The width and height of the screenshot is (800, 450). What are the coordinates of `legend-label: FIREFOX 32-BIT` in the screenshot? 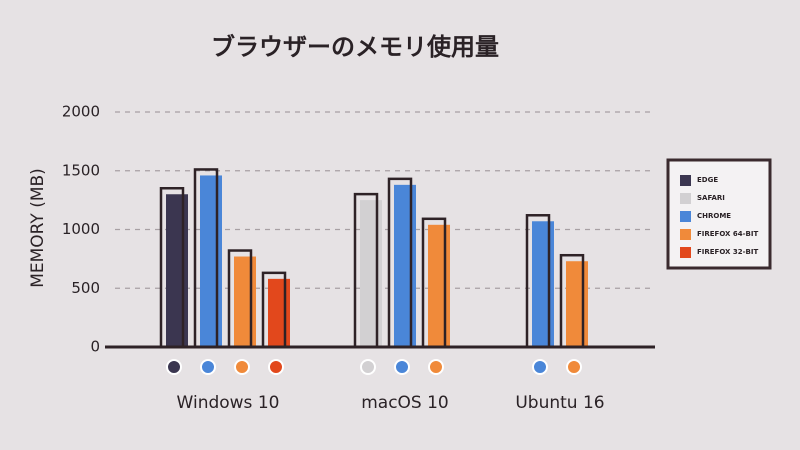 It's located at (727, 252).